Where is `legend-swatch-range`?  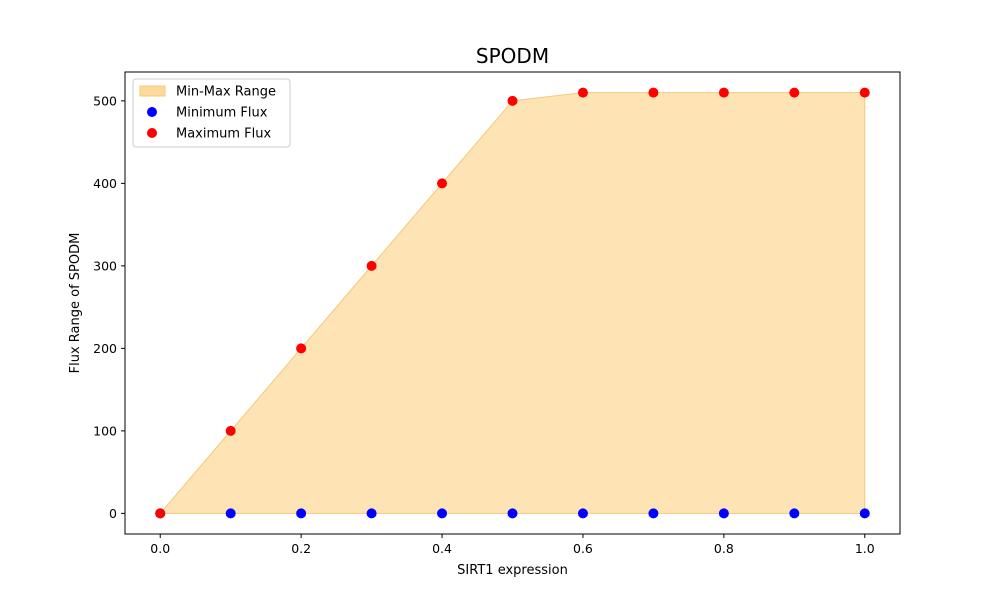 legend-swatch-range is located at coordinates (152, 91).